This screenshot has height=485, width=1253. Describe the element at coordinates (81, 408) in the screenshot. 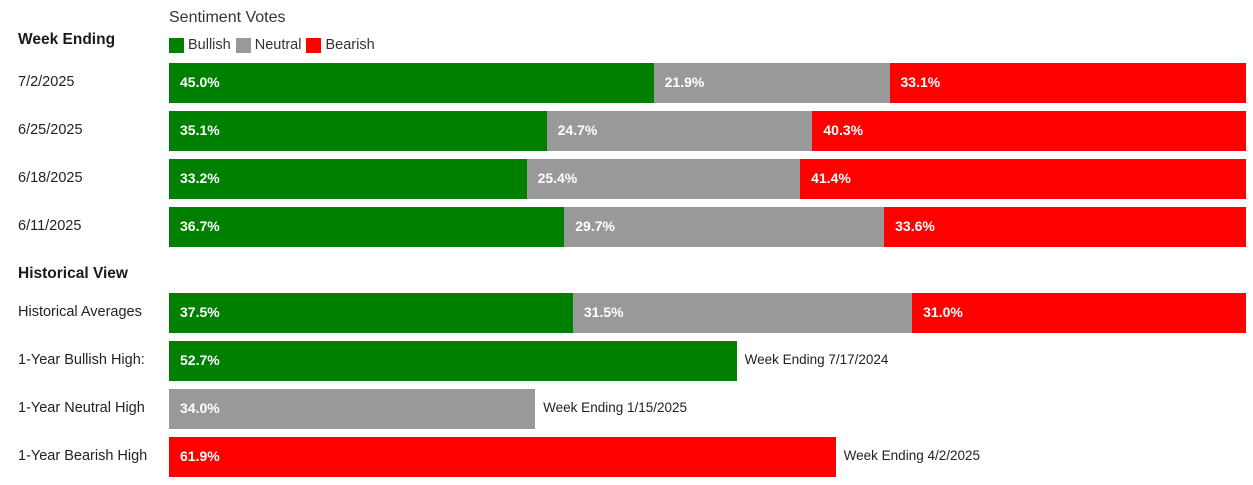

I see `row-label-historical-2: 1-Year Neutral High` at that location.